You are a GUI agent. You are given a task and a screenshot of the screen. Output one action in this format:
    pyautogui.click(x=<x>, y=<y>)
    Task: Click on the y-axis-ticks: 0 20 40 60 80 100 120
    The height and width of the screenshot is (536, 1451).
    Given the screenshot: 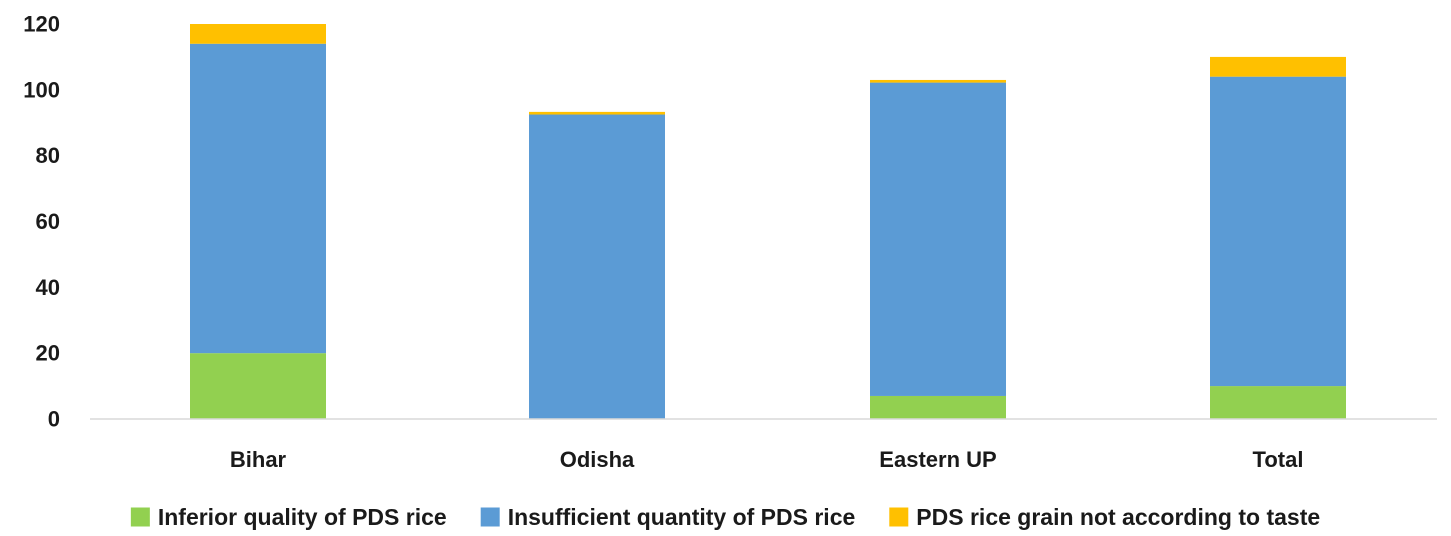 What is the action you would take?
    pyautogui.click(x=41, y=222)
    